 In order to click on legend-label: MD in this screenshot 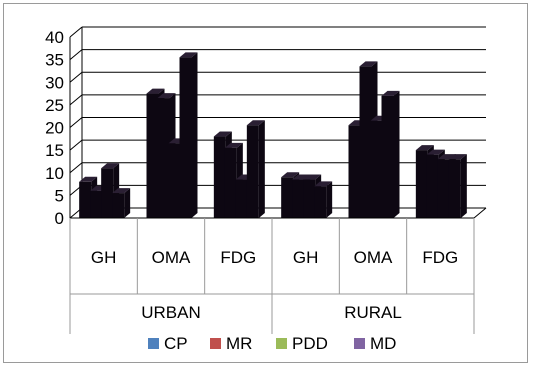, I will do `click(383, 343)`.